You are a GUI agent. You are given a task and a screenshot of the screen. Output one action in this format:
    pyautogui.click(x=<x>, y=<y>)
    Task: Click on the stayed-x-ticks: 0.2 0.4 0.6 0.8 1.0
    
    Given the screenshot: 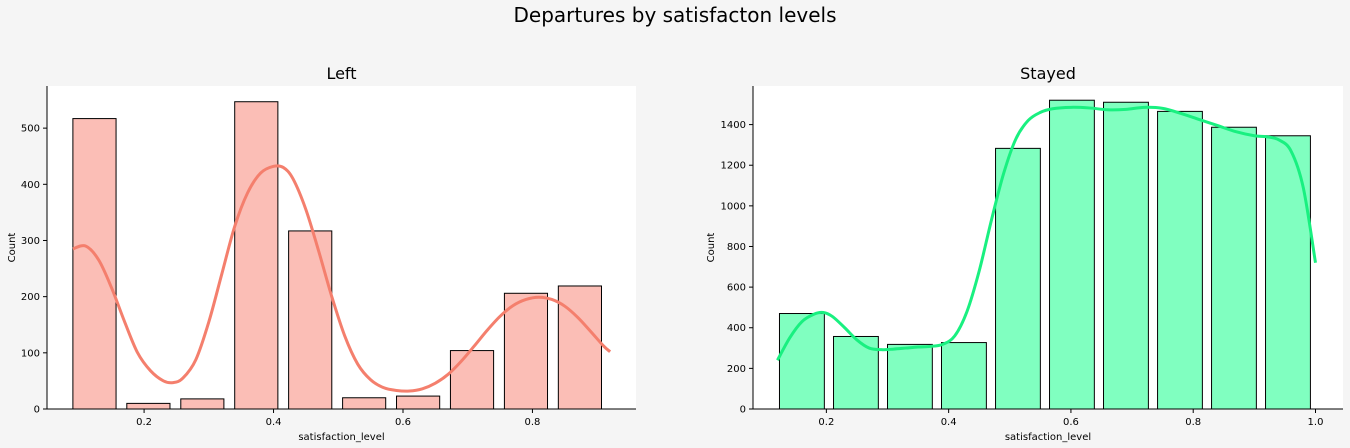 What is the action you would take?
    pyautogui.click(x=1070, y=418)
    